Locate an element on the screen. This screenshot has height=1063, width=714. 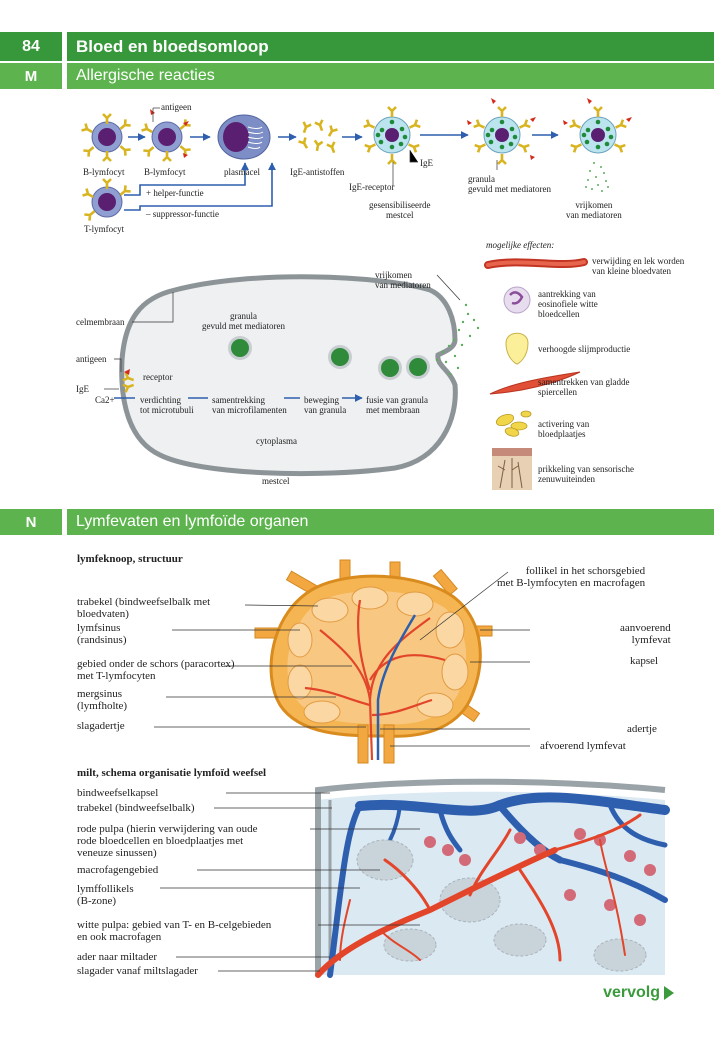
node-label-lymfsinus: lymfsinus (randsinus) is located at coordinates (102, 634).